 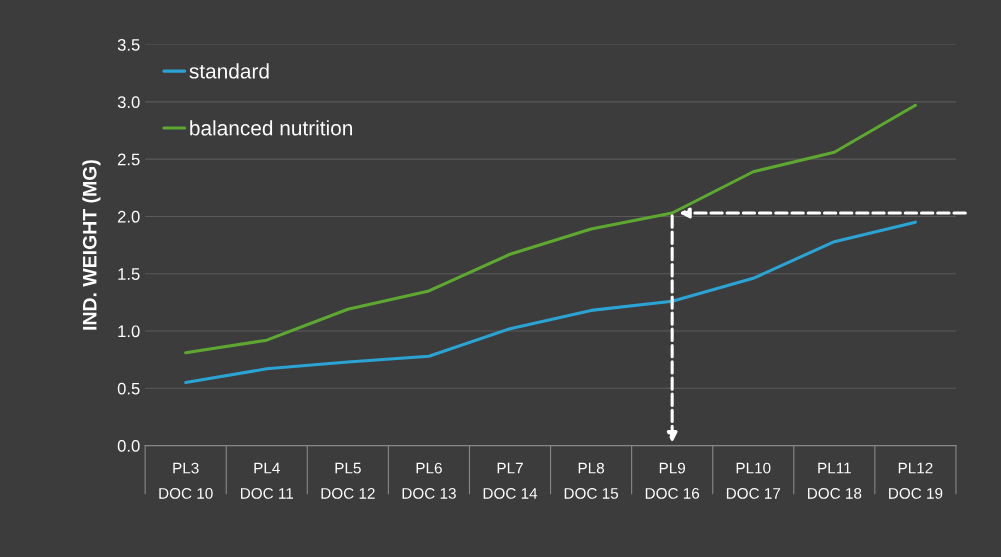 I want to click on x-tick-label: PL4 DOC 11, so click(x=267, y=480).